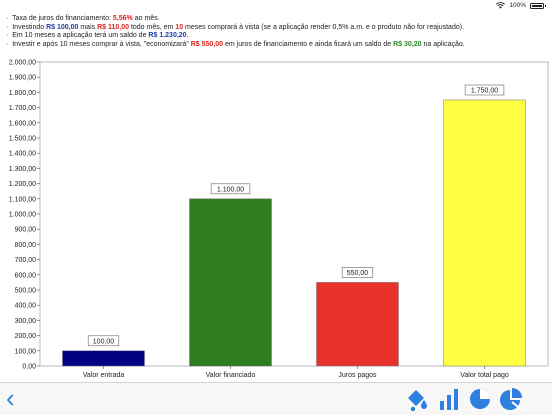 The width and height of the screenshot is (552, 415). I want to click on info-text: na aplicação., so click(443, 44).